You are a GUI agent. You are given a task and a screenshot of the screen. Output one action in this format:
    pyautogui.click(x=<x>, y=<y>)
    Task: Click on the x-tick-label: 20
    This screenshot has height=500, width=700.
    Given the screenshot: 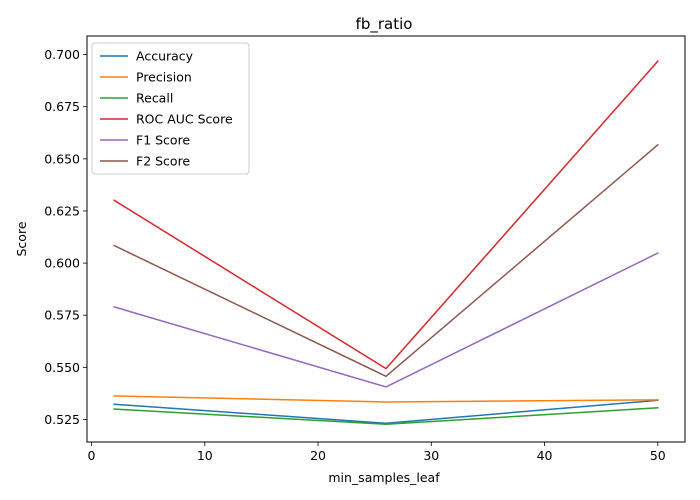 What is the action you would take?
    pyautogui.click(x=318, y=455)
    